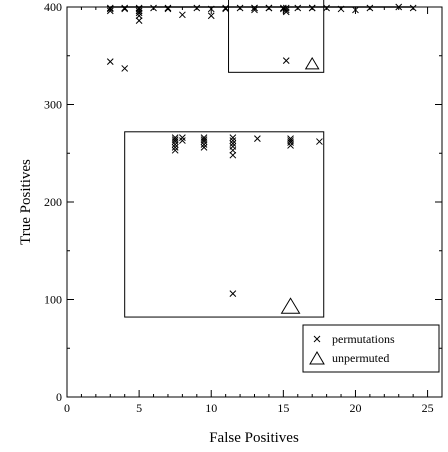 This screenshot has height=452, width=448. I want to click on x-tick-label: 15, so click(283, 408).